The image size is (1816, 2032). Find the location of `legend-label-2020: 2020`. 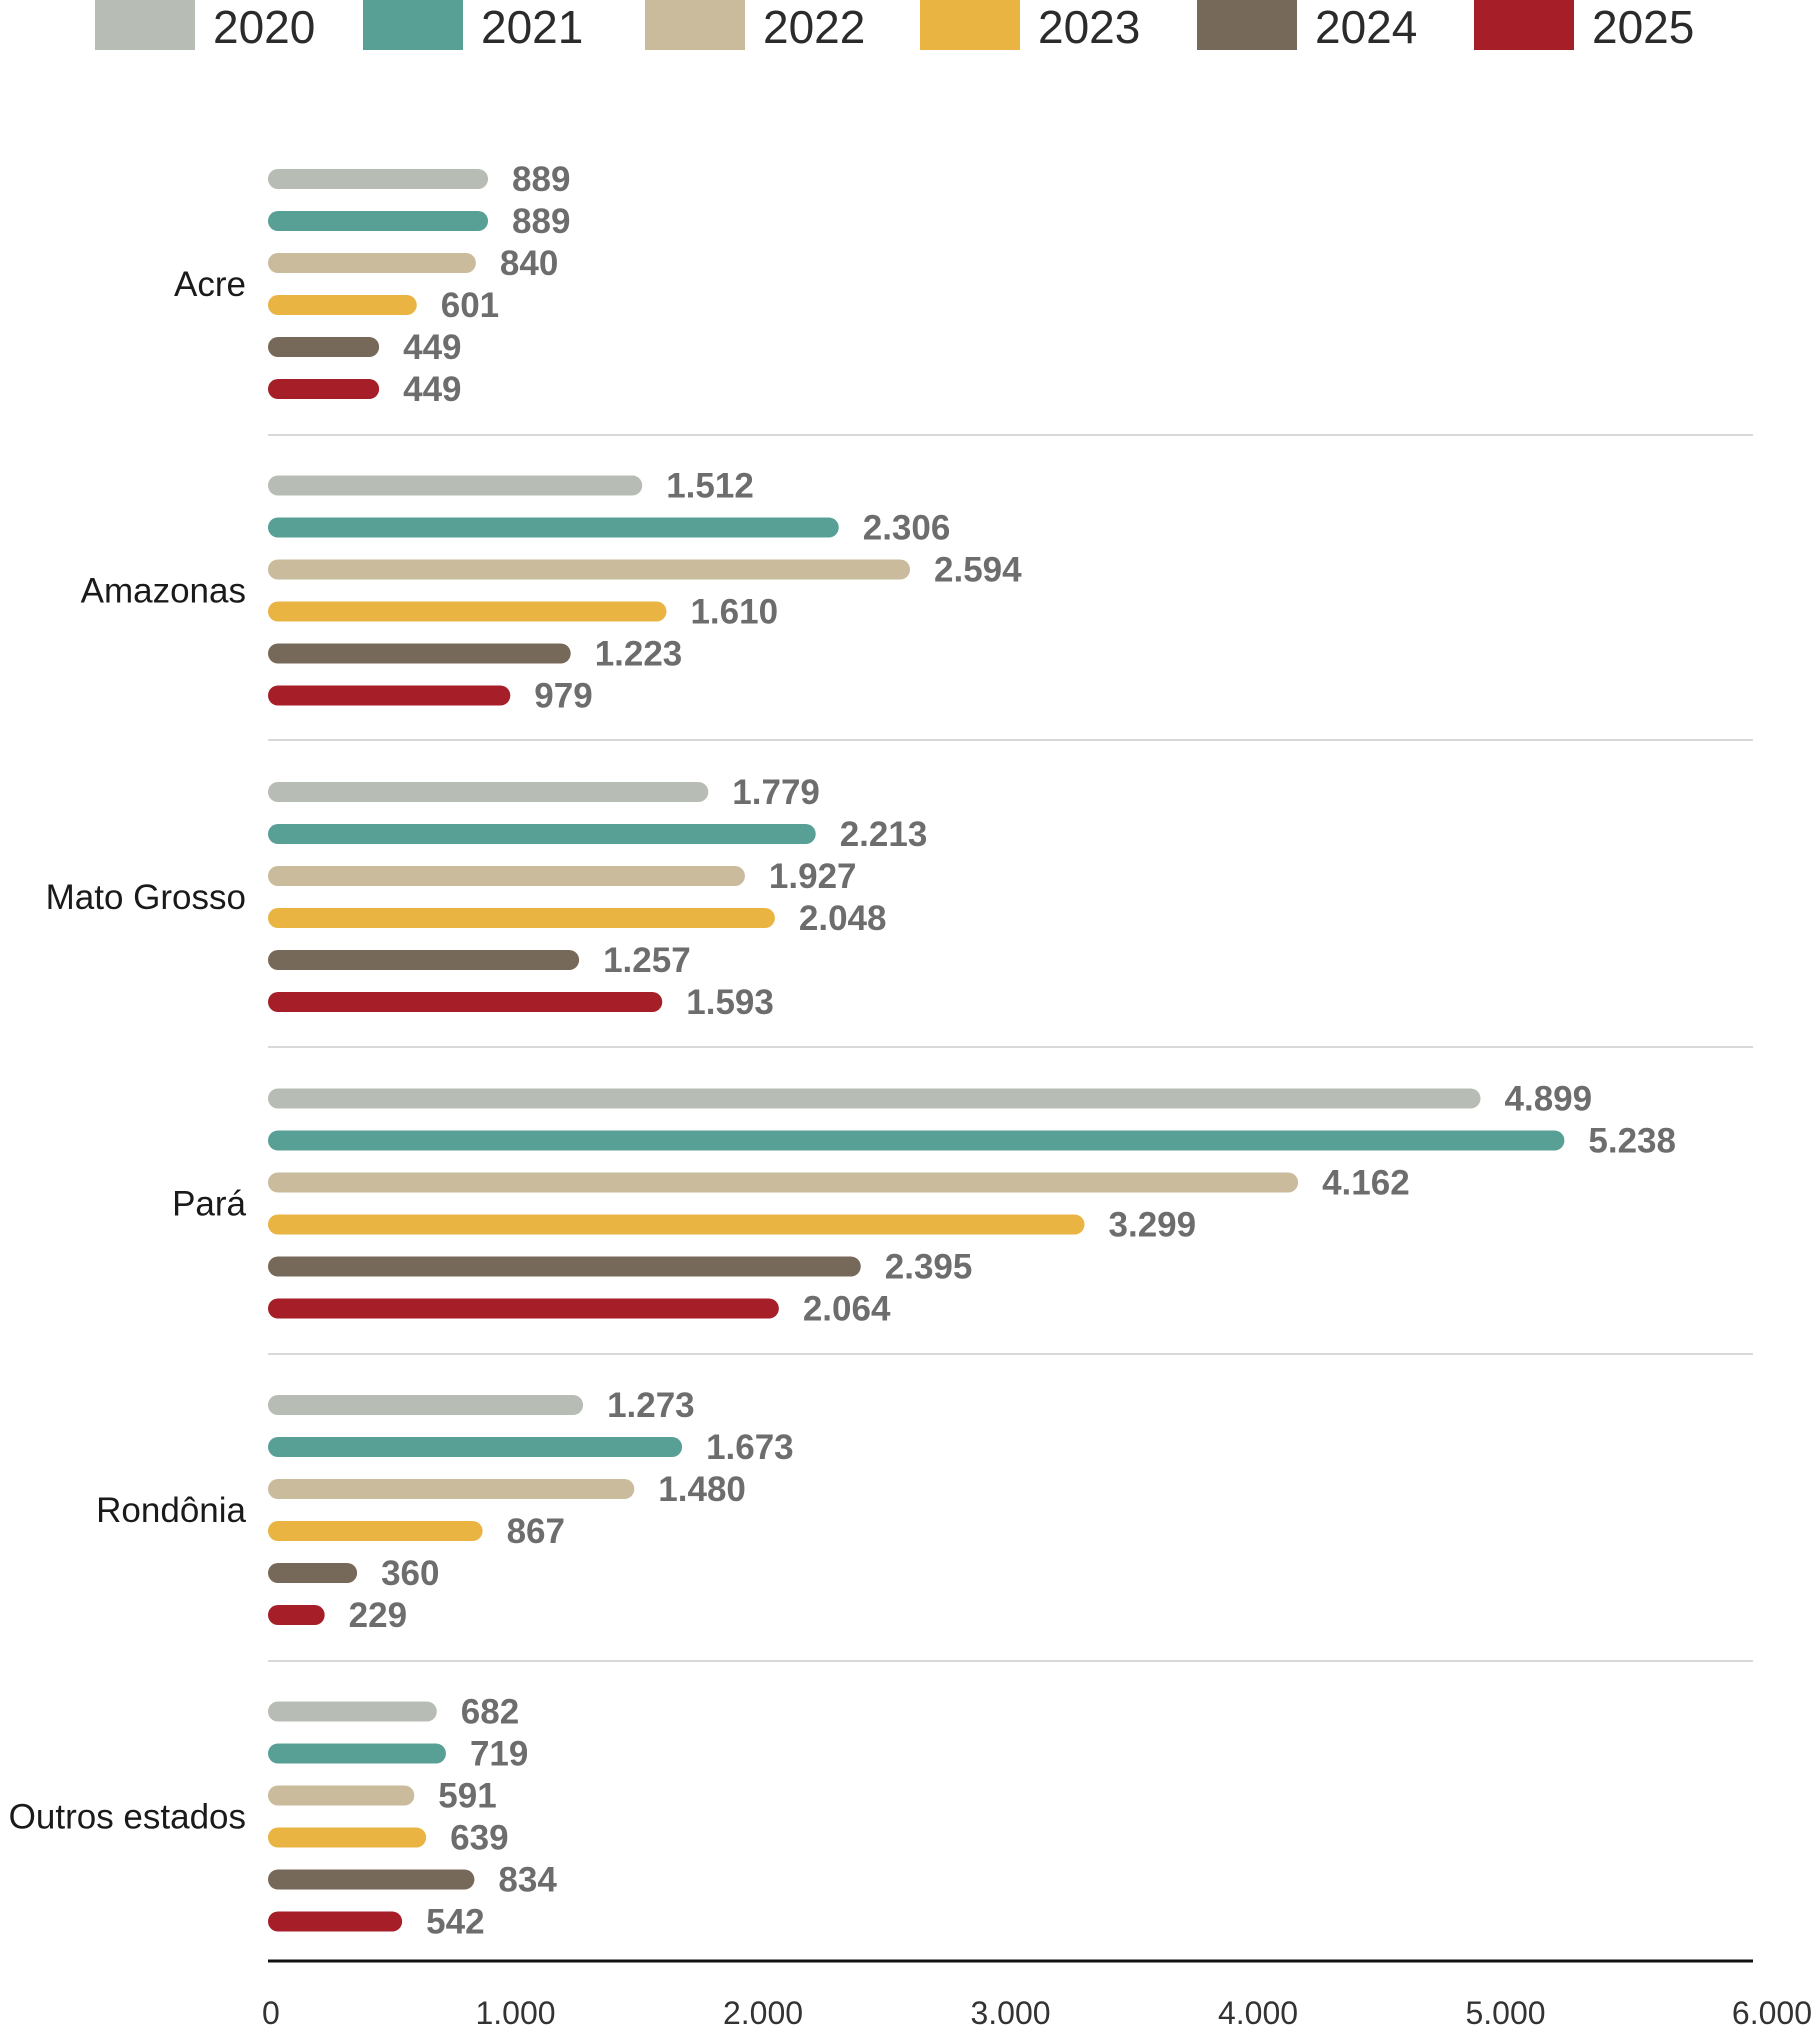

legend-label-2020: 2020 is located at coordinates (264, 27).